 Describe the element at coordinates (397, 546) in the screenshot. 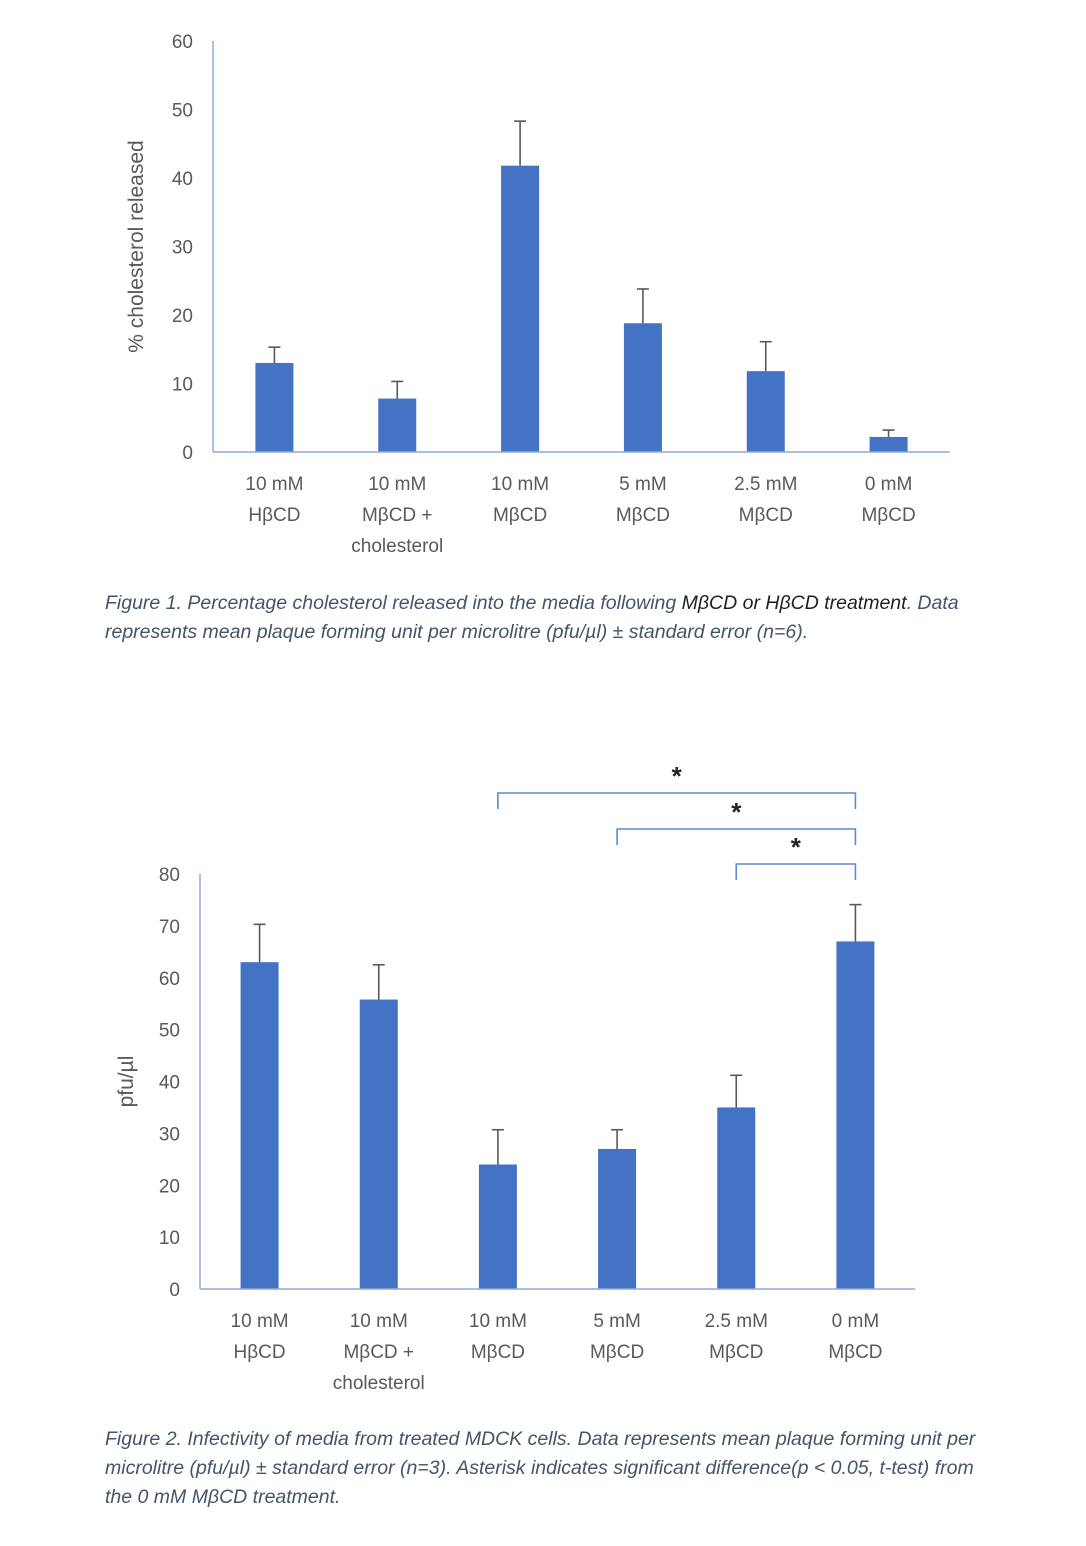

I see `chart1-x-tick-label: cholesterol` at that location.